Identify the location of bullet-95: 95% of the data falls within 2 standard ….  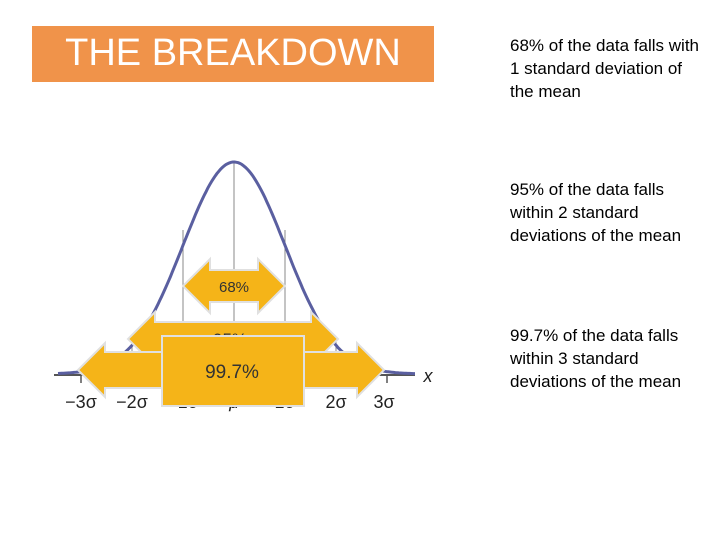
(596, 212).